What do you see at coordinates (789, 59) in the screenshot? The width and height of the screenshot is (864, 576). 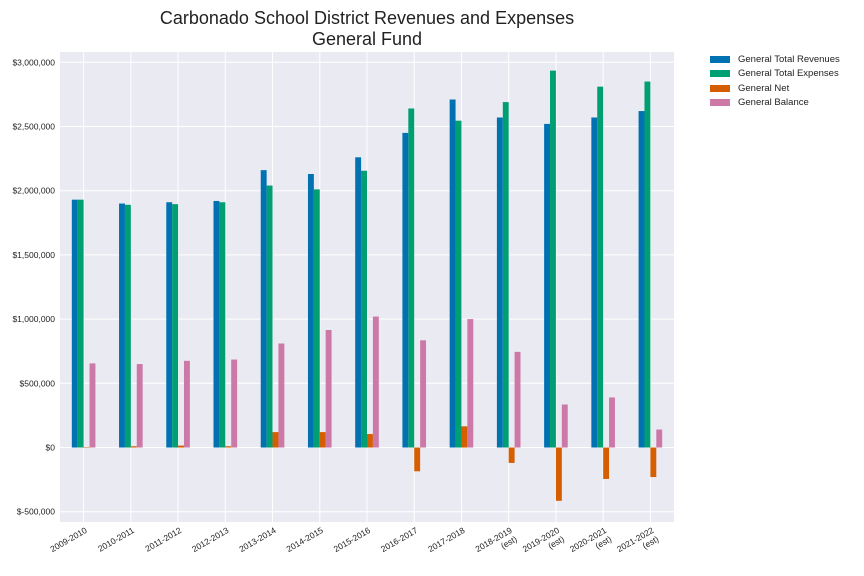 I see `legend-label: General Total Revenues` at bounding box center [789, 59].